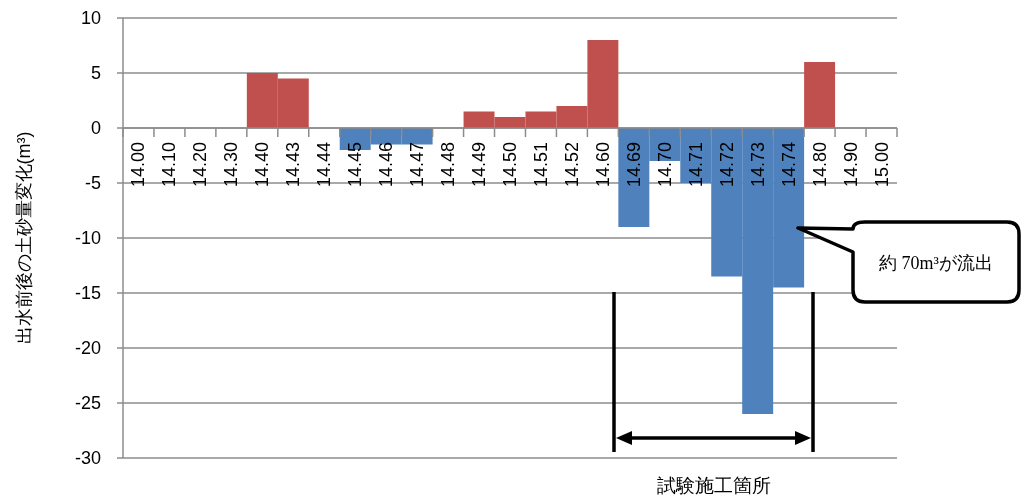 This screenshot has width=1021, height=499. I want to click on x-tick-label: 14.71, so click(695, 165).